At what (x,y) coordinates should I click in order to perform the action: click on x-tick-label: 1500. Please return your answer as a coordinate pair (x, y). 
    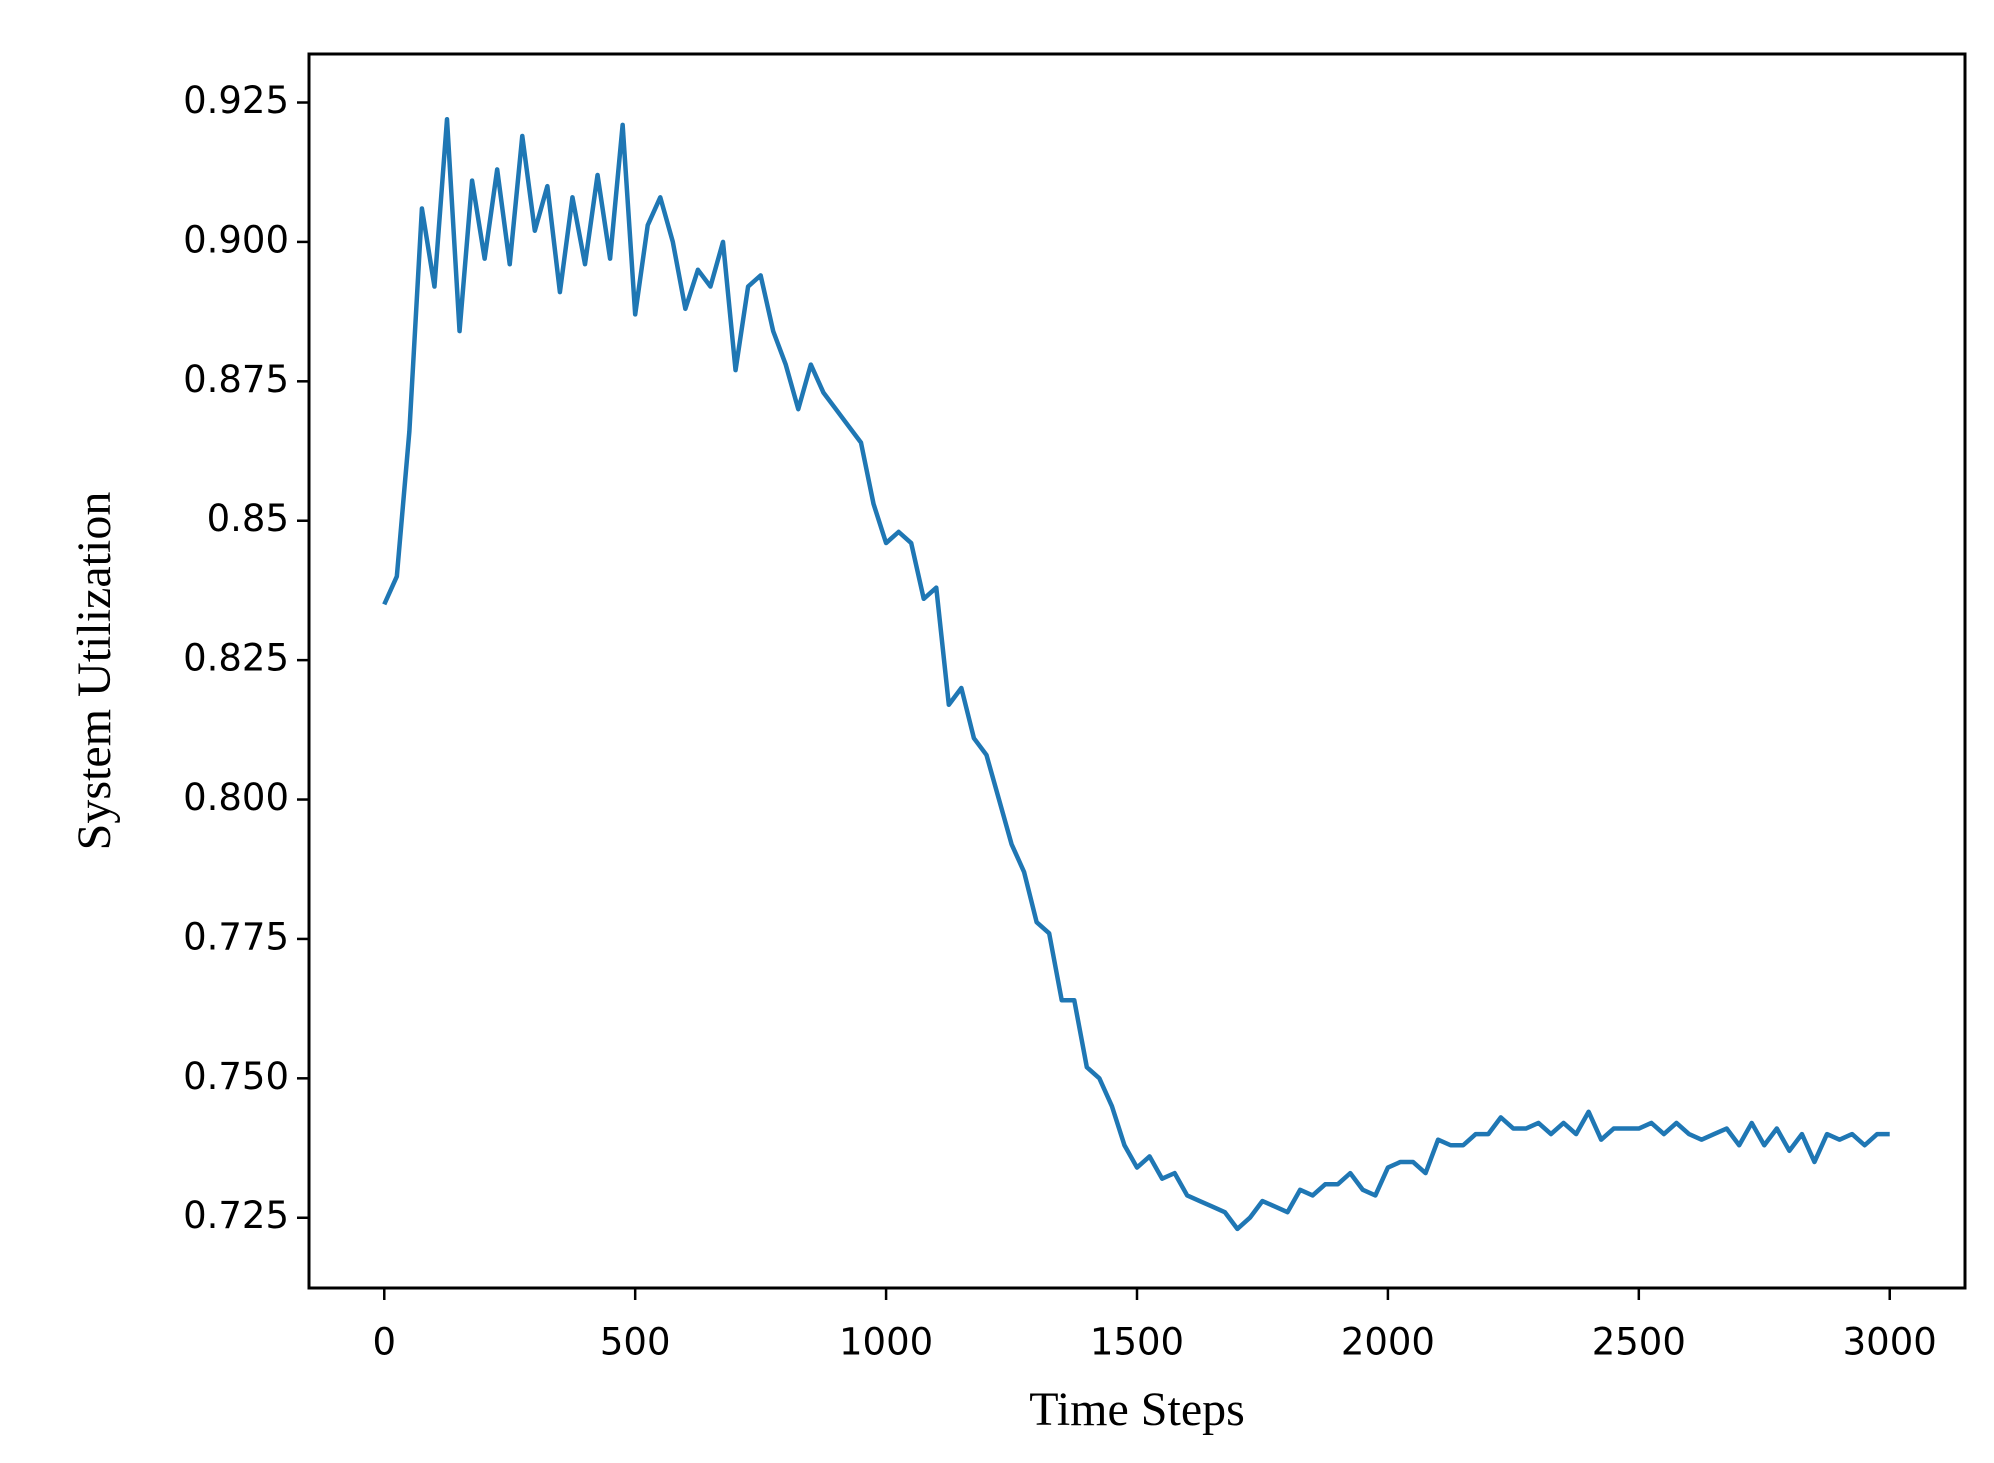
    Looking at the image, I should click on (1137, 1342).